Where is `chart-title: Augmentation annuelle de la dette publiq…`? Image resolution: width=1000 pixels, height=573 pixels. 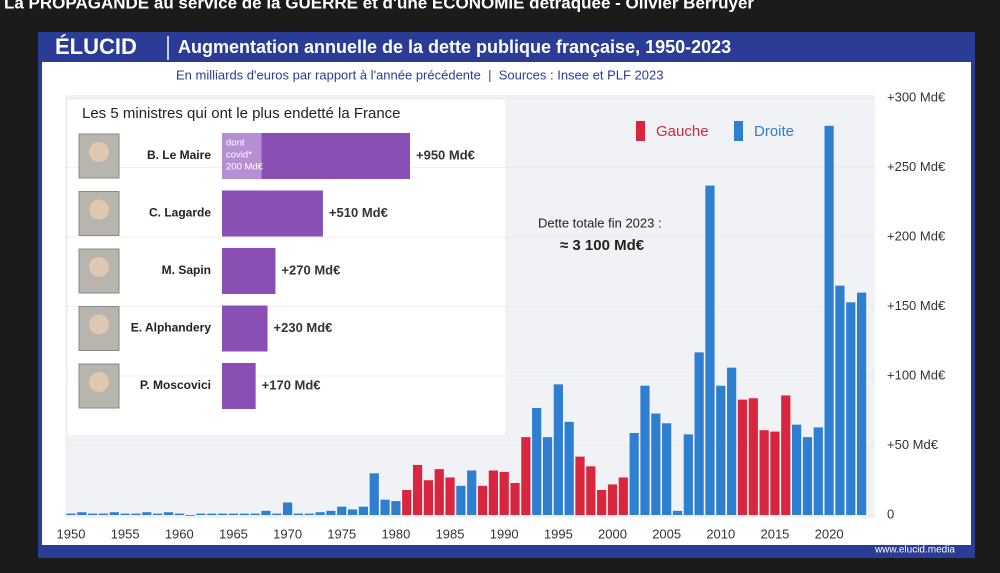
chart-title: Augmentation annuelle de la dette publiq… is located at coordinates (454, 47).